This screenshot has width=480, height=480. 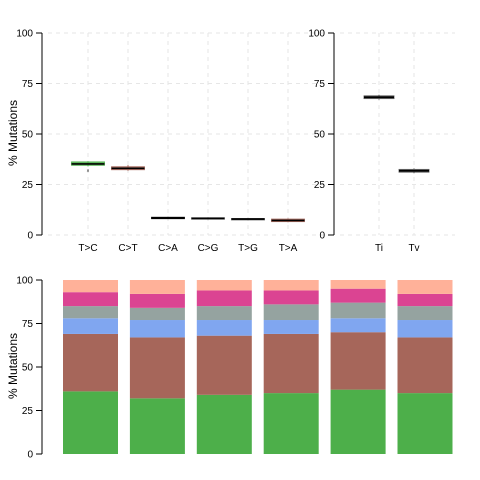 I want to click on box-outlier: ×, so click(x=88, y=171).